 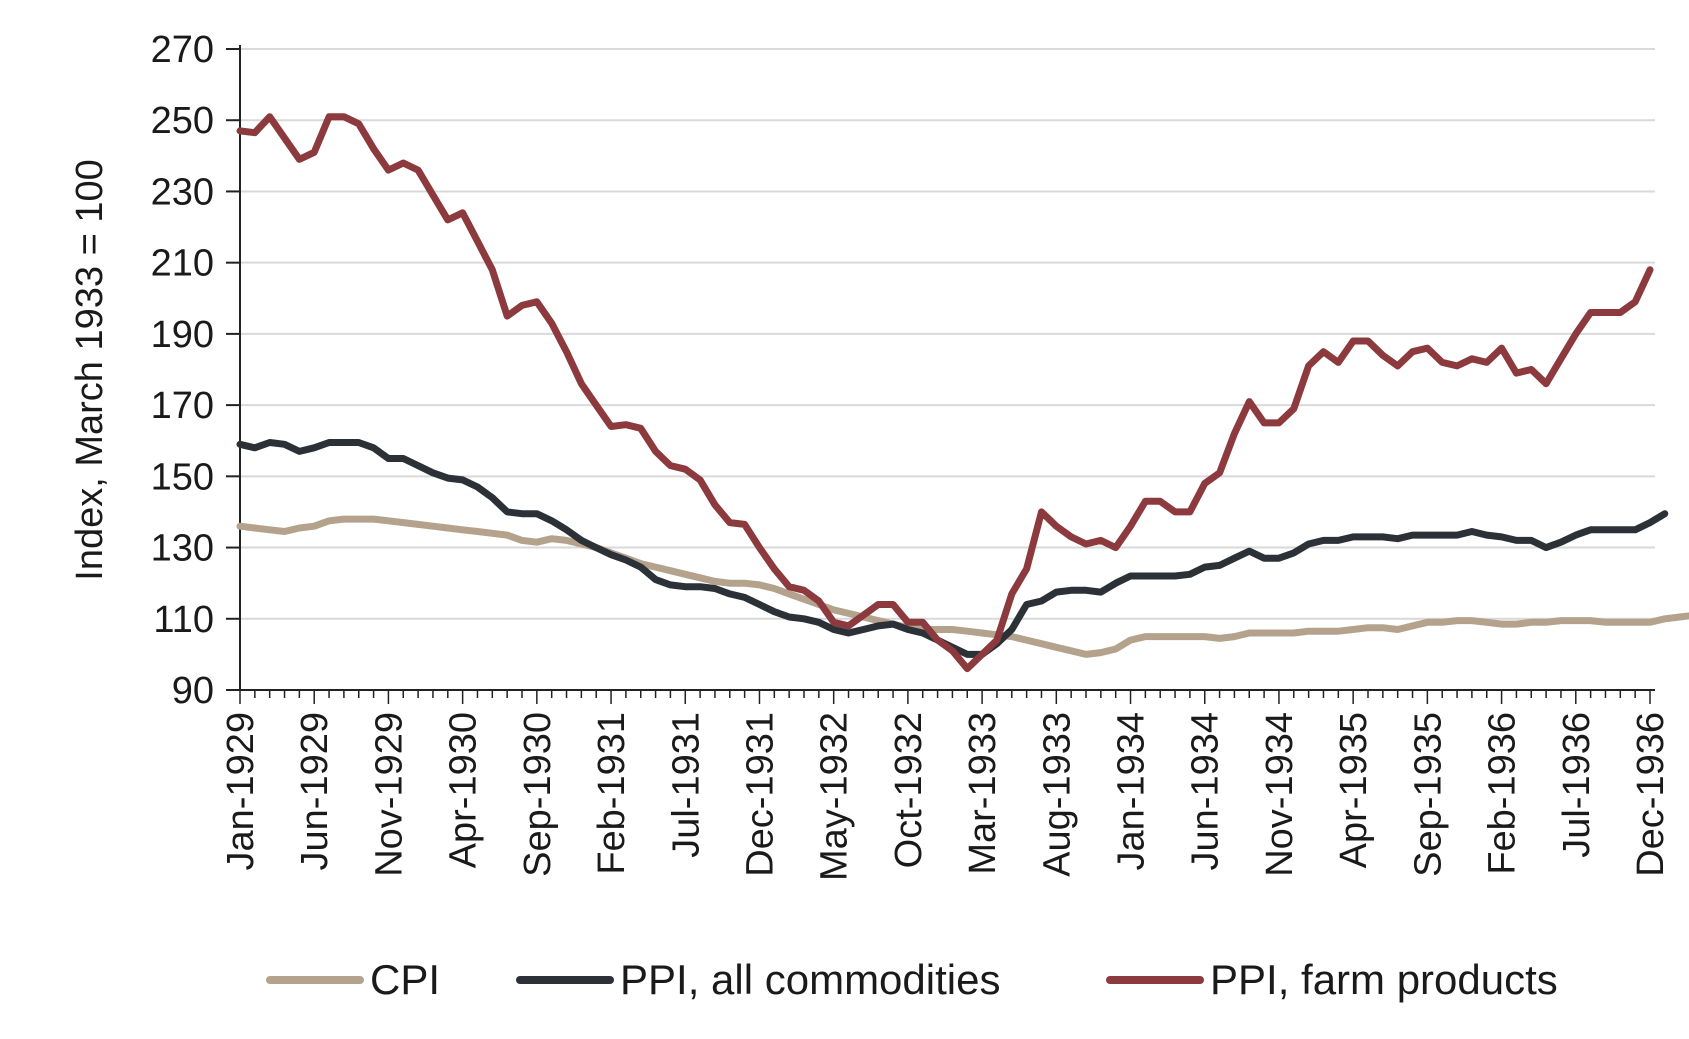 I want to click on x-tick-label: Jul-1936, so click(x=1577, y=785).